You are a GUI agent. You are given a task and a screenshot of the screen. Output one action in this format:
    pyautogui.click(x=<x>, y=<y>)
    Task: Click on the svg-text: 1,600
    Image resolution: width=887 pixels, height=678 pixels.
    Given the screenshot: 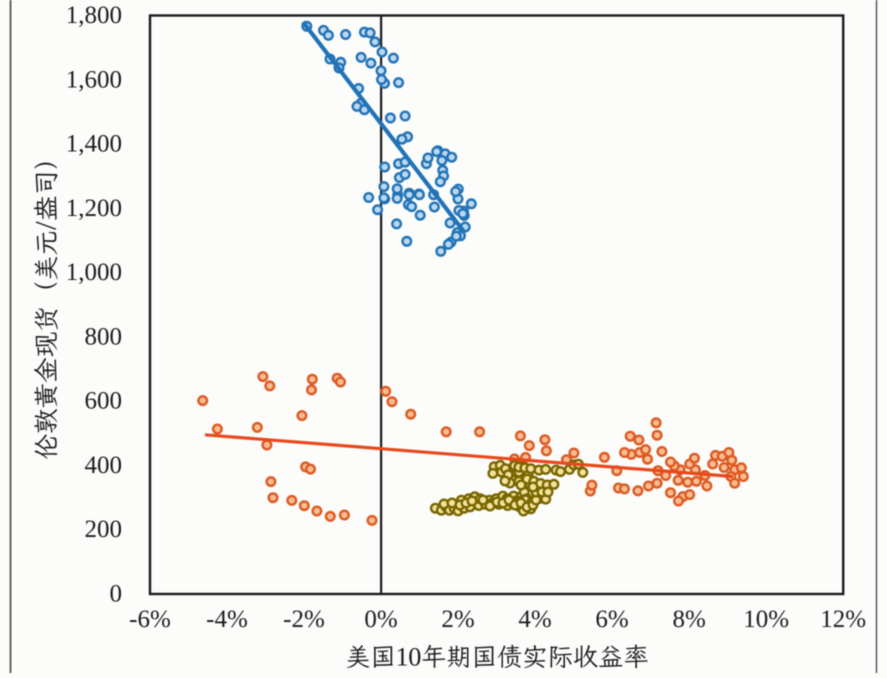 What is the action you would take?
    pyautogui.click(x=94, y=79)
    